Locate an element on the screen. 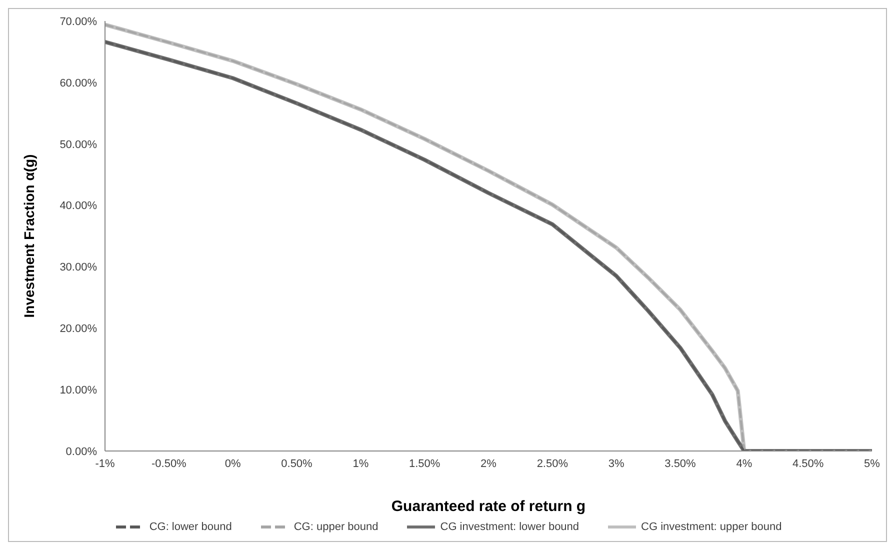 This screenshot has height=550, width=895. x-tick-label: 0% is located at coordinates (232, 464).